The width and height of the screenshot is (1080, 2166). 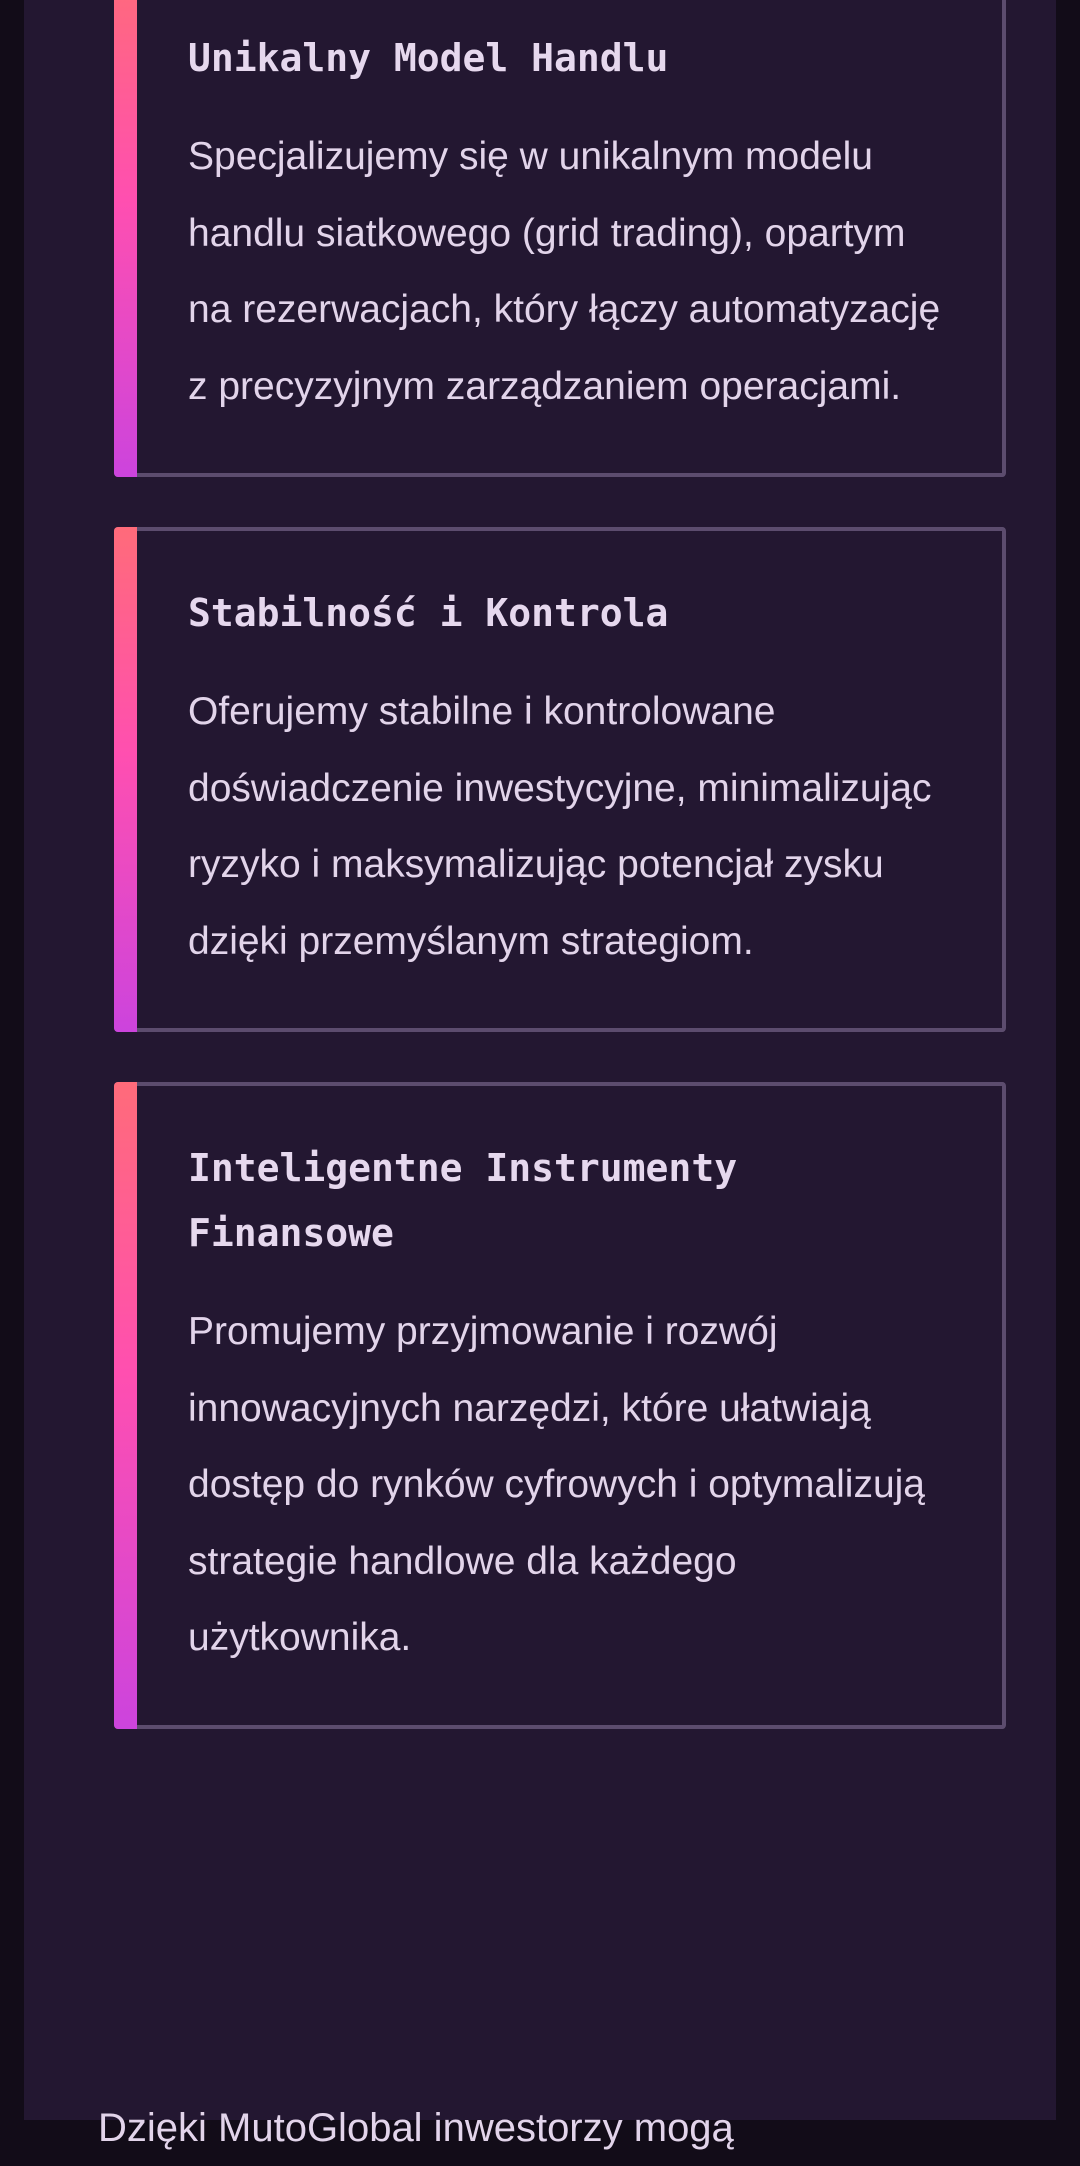 What do you see at coordinates (428, 613) in the screenshot?
I see `card-title: Stabilność i Kontrola` at bounding box center [428, 613].